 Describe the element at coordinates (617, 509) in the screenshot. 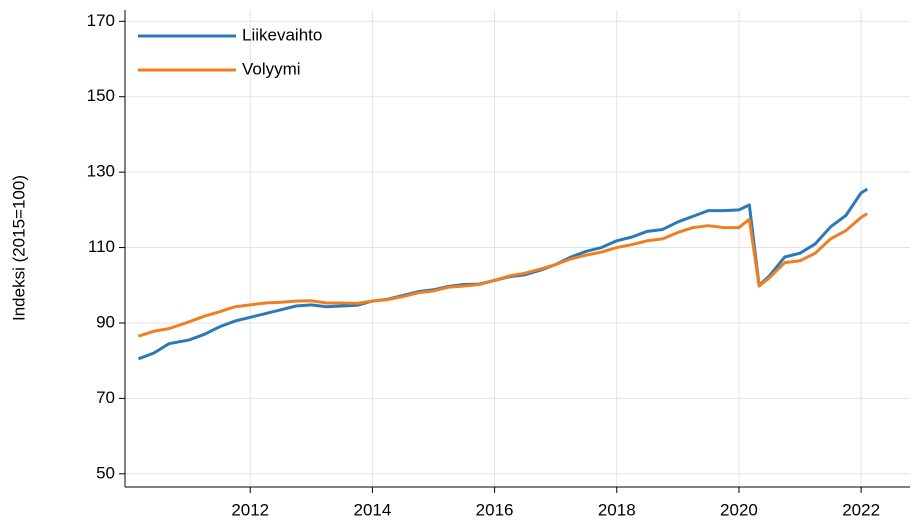

I see `x-tick-label: 2018` at that location.